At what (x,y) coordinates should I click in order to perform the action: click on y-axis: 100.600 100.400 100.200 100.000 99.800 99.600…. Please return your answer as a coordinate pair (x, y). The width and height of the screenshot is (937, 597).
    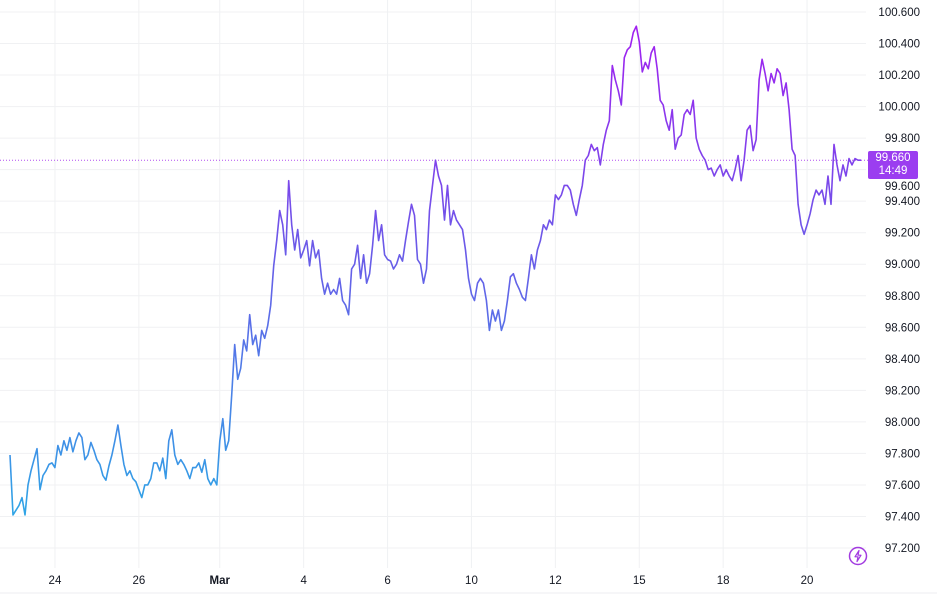
    Looking at the image, I should click on (899, 281).